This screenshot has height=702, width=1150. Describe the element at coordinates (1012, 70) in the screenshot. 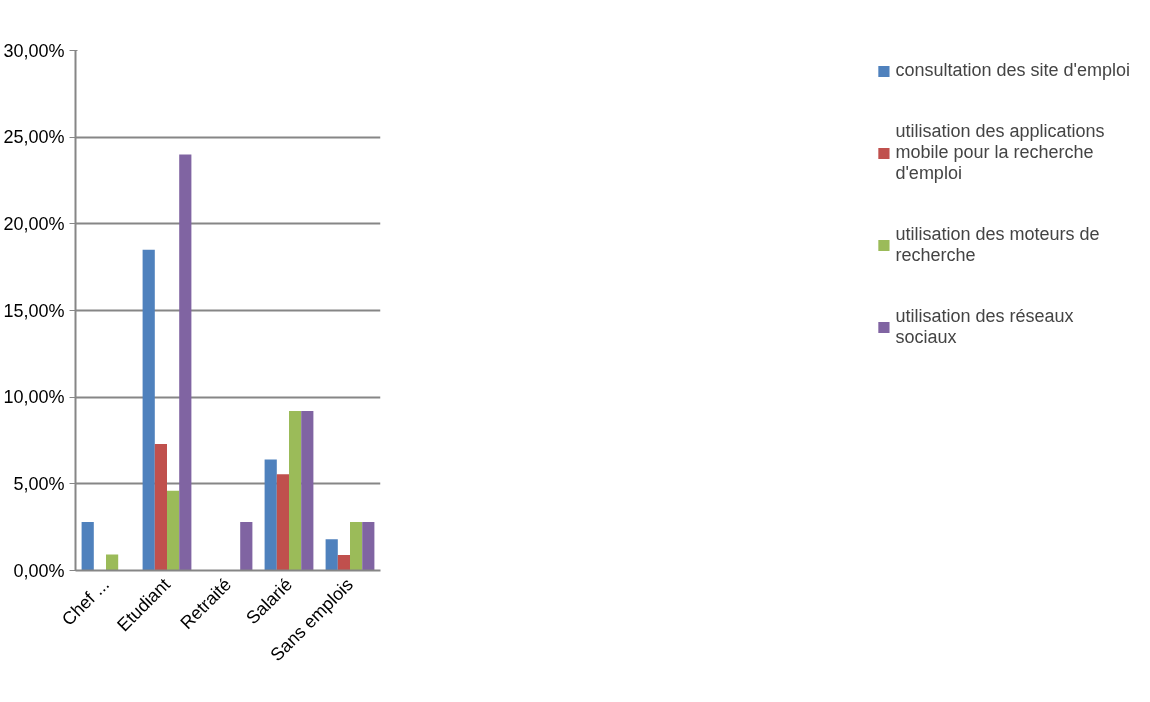

I see `legend-label: consultation des site d'emploi` at that location.